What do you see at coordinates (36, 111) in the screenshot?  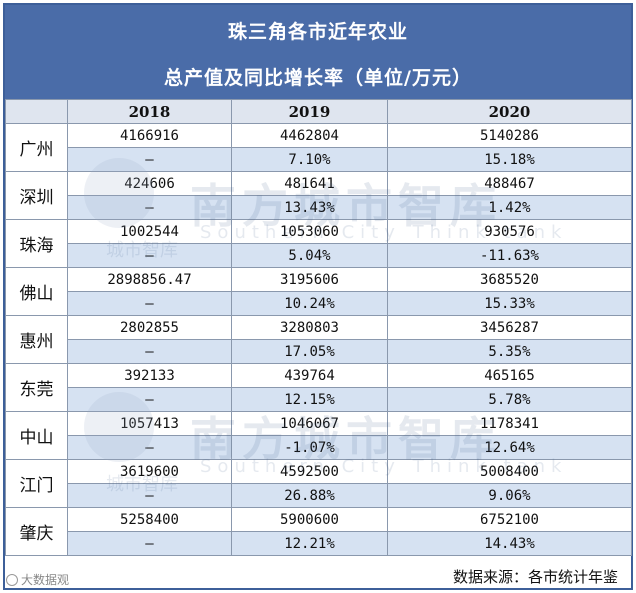 I see `header-empty` at bounding box center [36, 111].